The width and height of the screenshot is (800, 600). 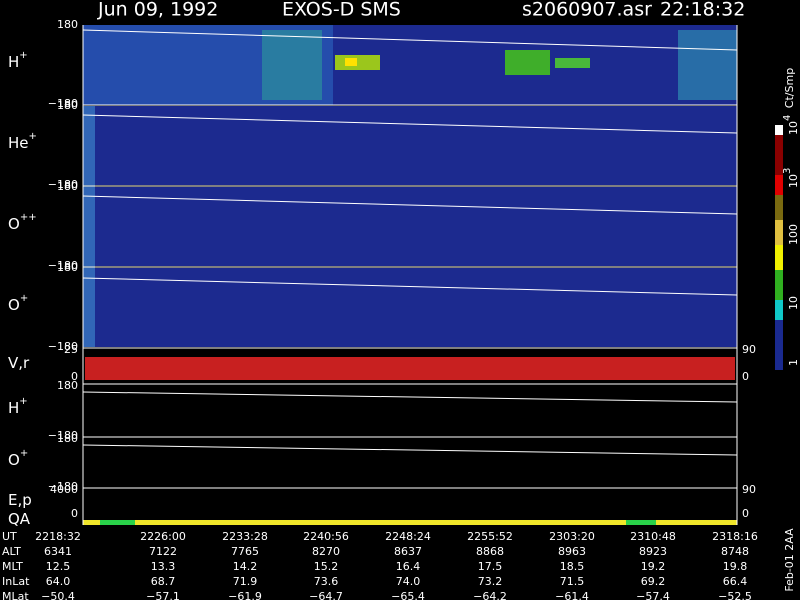 I want to click on row-value: −50.4, so click(x=58, y=595).